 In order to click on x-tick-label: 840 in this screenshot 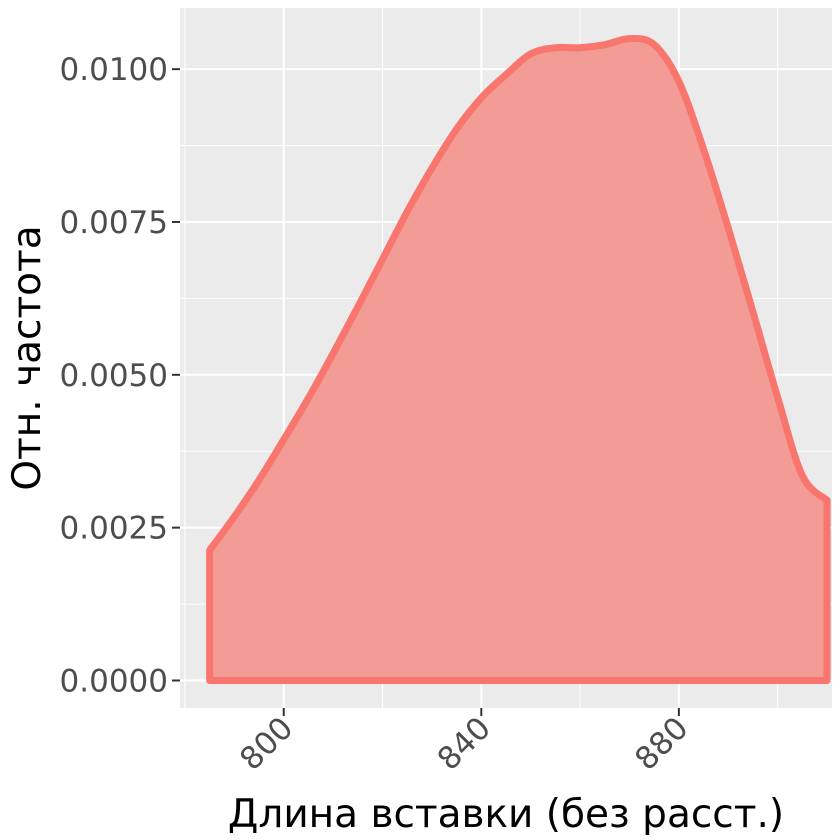, I will do `click(464, 743)`.